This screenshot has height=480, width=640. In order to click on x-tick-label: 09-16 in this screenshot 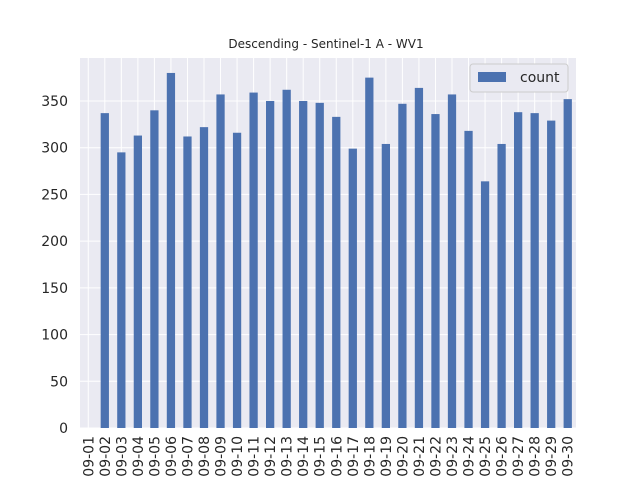, I will do `click(337, 456)`.